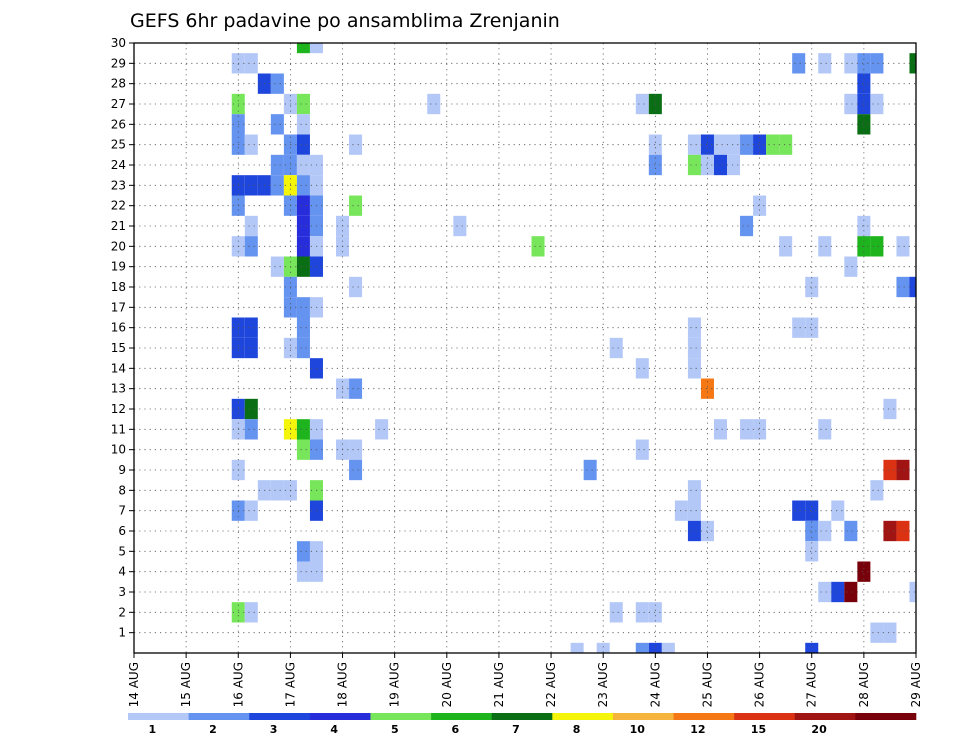  What do you see at coordinates (819, 729) in the screenshot?
I see `colorbar-label: 20` at bounding box center [819, 729].